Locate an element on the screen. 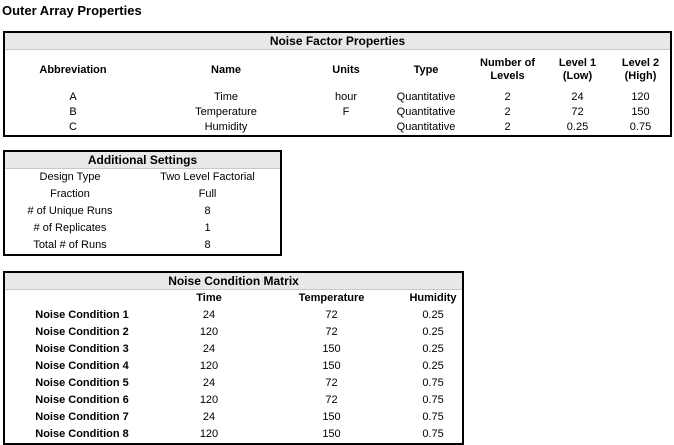 This screenshot has height=445, width=674. additional-settings-title: Additional Settings is located at coordinates (142, 160).